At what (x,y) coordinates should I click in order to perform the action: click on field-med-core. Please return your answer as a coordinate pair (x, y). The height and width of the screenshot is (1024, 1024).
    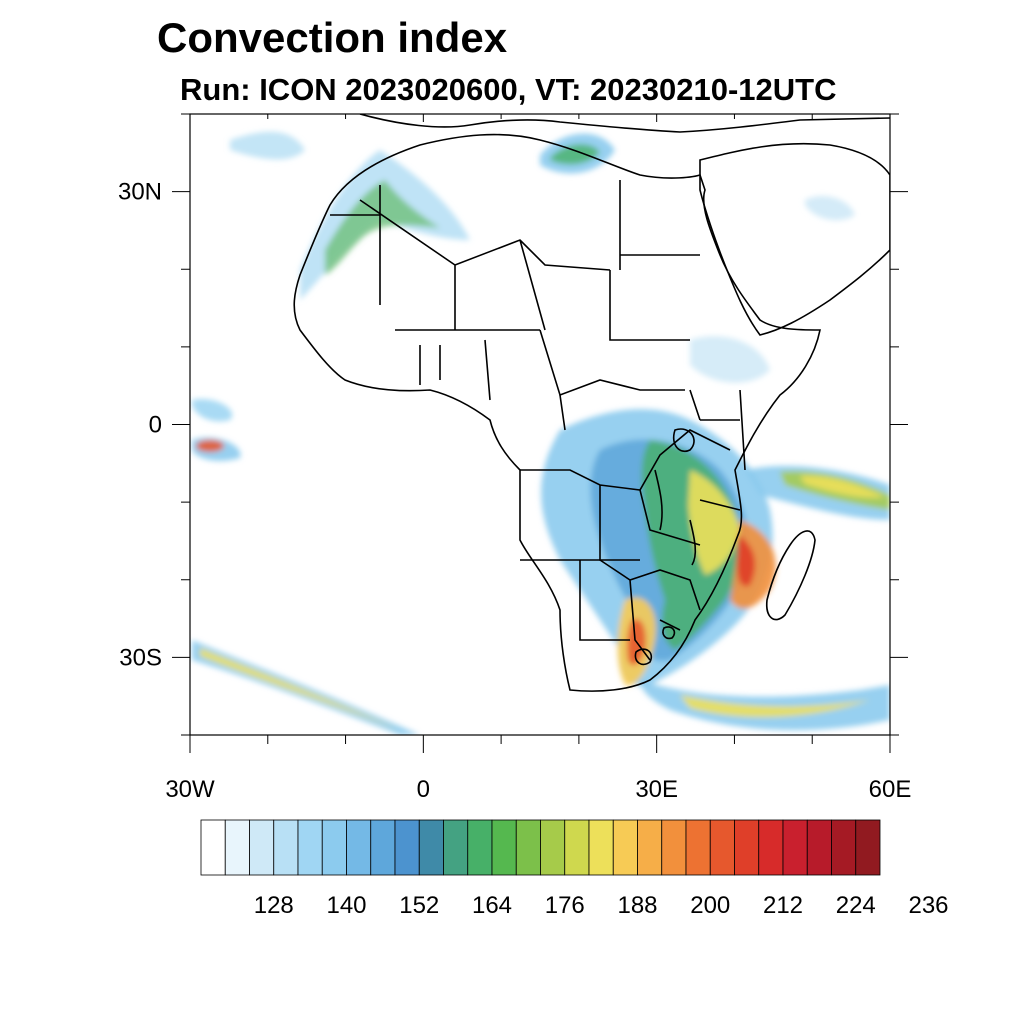
    Looking at the image, I should click on (575, 154).